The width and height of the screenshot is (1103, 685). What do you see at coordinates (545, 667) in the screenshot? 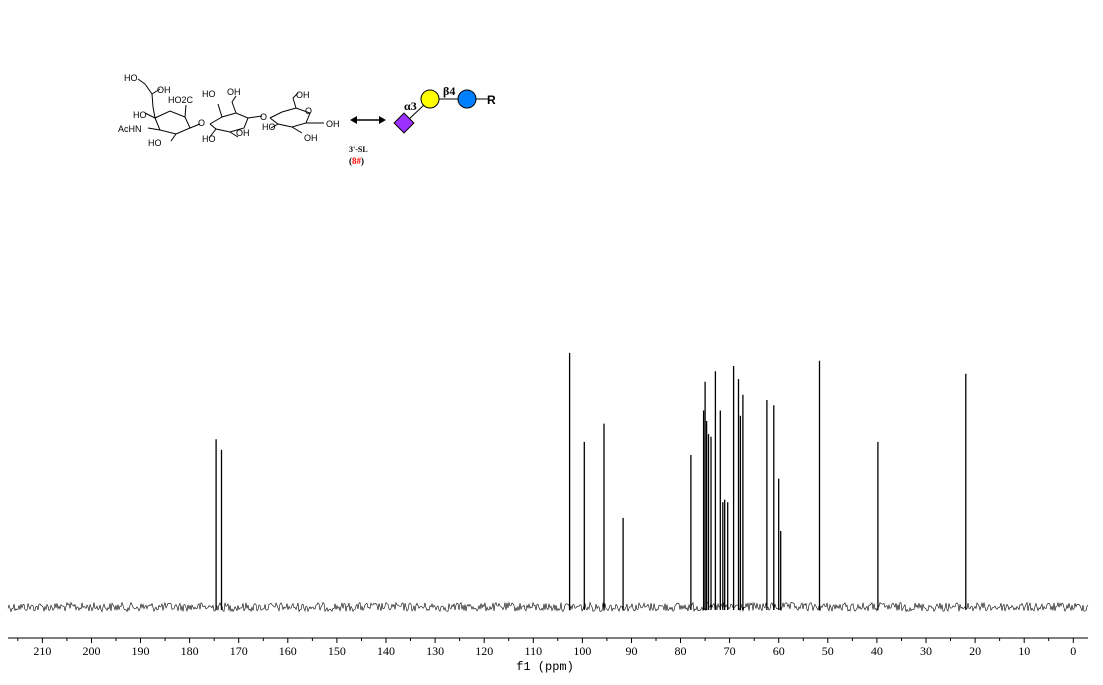
I see `x-axis-label: f1 (ppm)` at bounding box center [545, 667].